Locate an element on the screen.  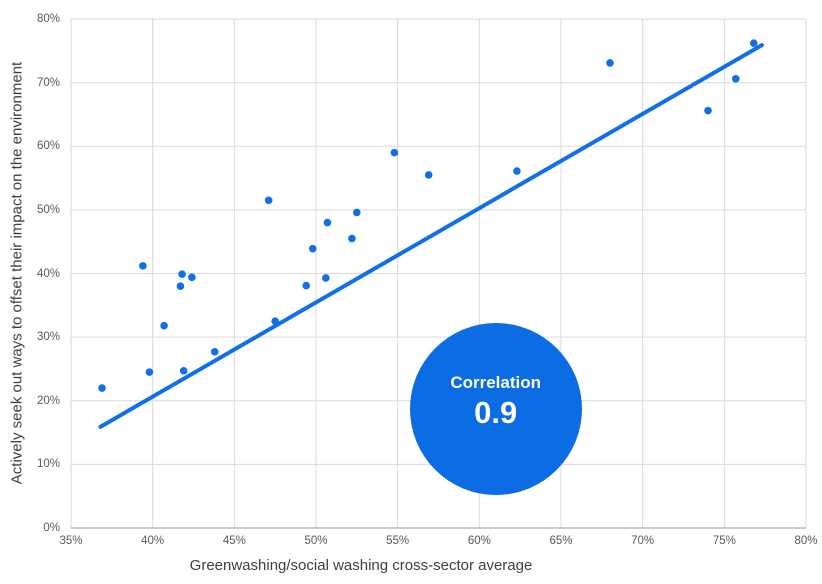
correlation-value: 0.9 is located at coordinates (496, 412).